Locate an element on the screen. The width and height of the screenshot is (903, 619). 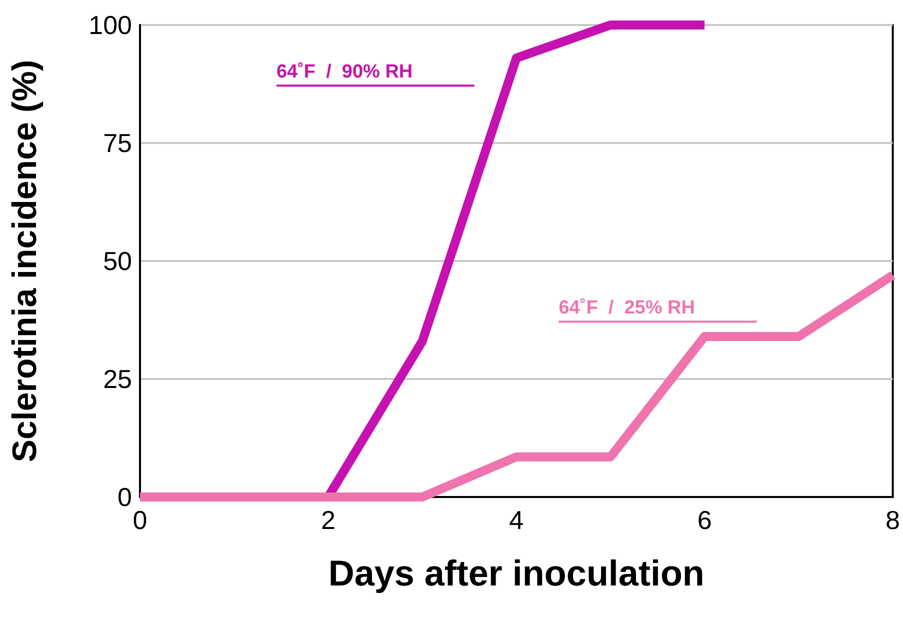
y-tick-label: 25 is located at coordinates (117, 379).